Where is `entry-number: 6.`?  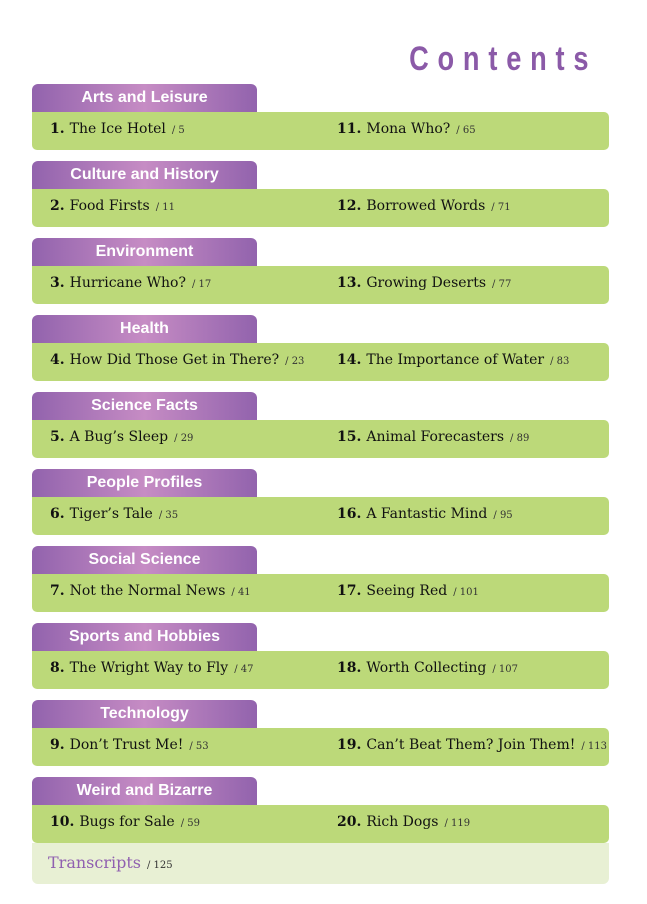
entry-number: 6. is located at coordinates (57, 514).